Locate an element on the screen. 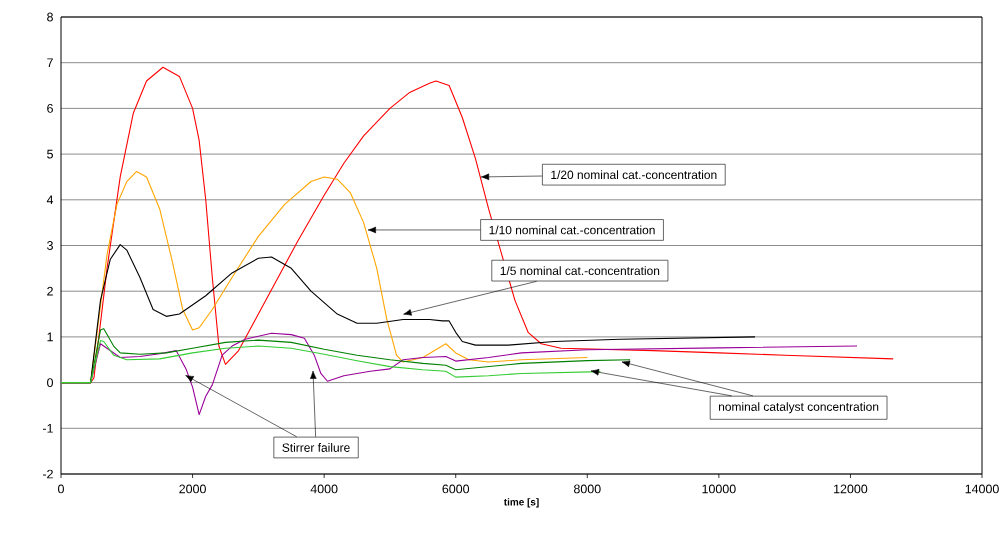 This screenshot has width=1007, height=540. x-tick-label: 4000 is located at coordinates (324, 489).